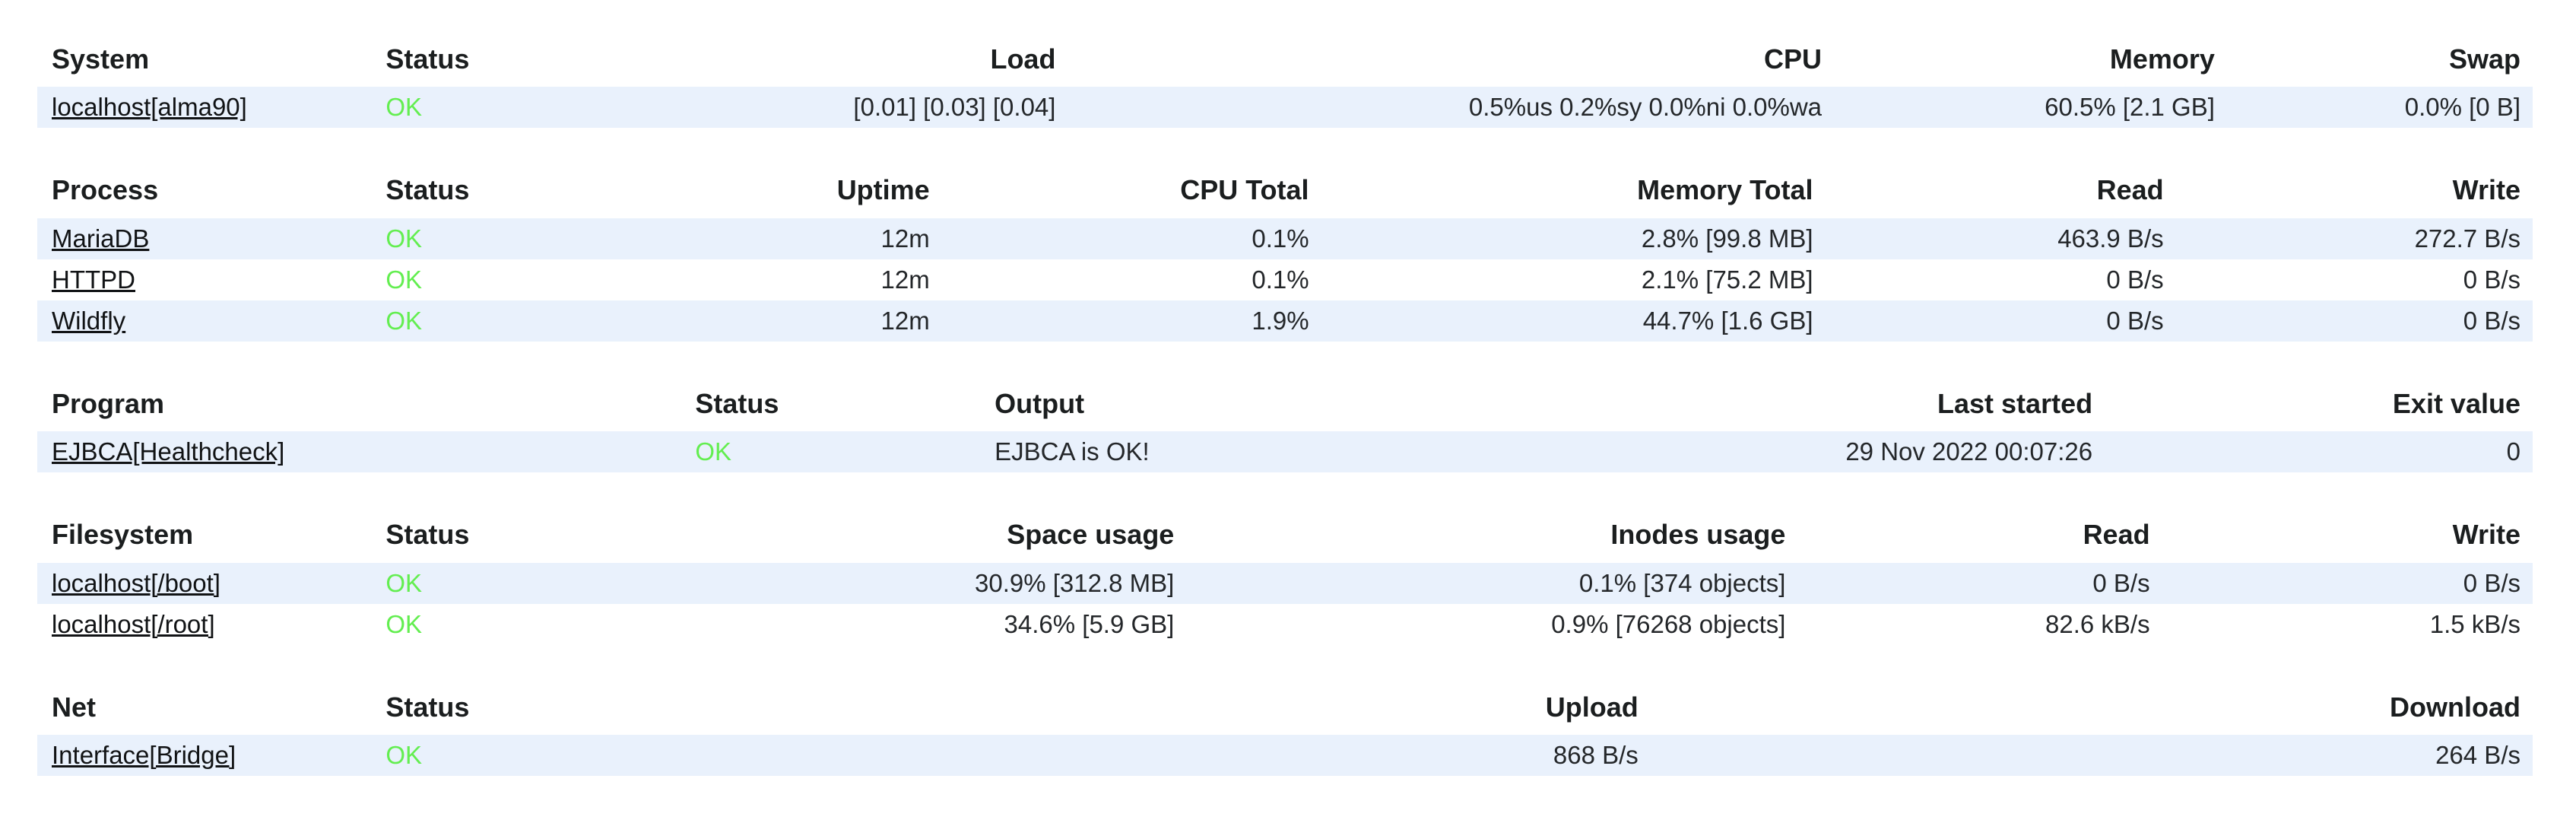 Image resolution: width=2576 pixels, height=820 pixels. I want to click on cell-space-usage: 34.6% [5.9 GB], so click(1089, 624).